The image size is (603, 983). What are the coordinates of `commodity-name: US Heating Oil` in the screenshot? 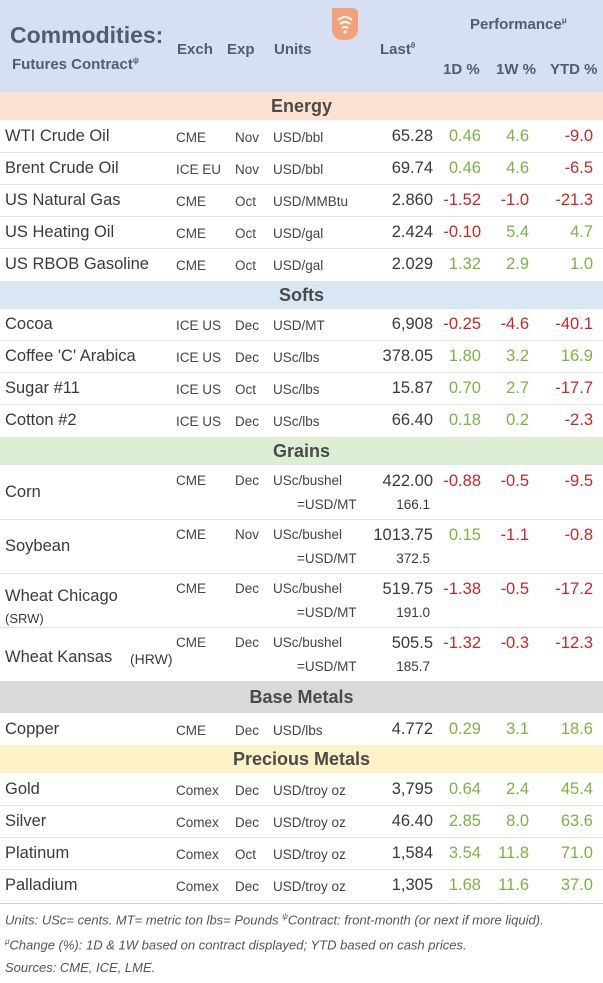 It's located at (60, 232).